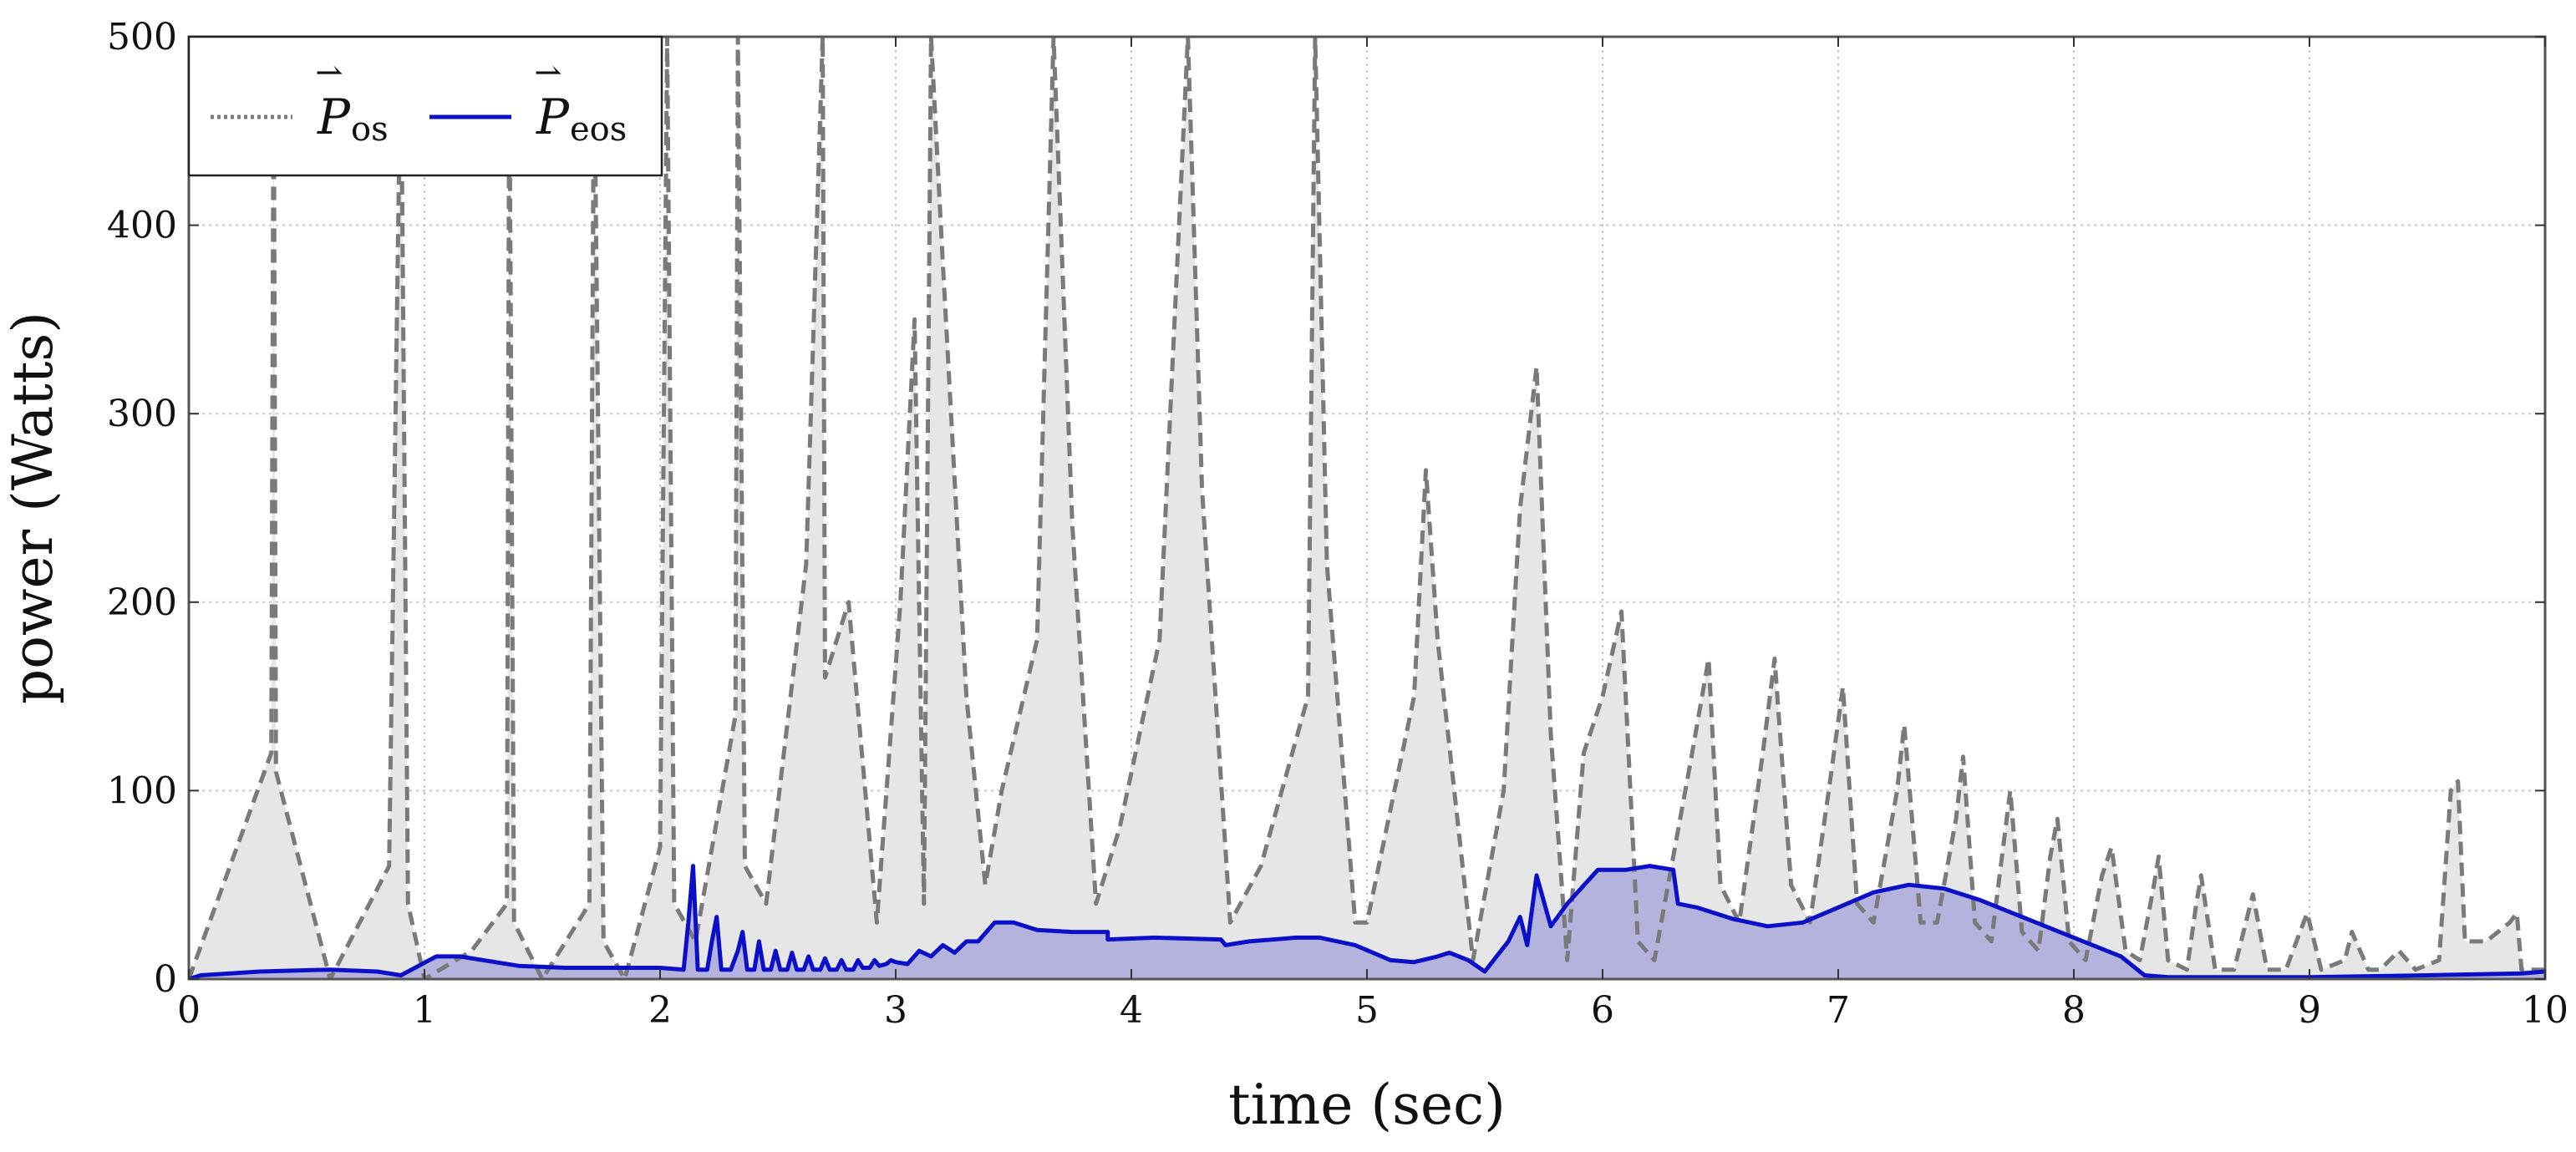  Describe the element at coordinates (142, 602) in the screenshot. I see `y-tick-label: 200` at that location.